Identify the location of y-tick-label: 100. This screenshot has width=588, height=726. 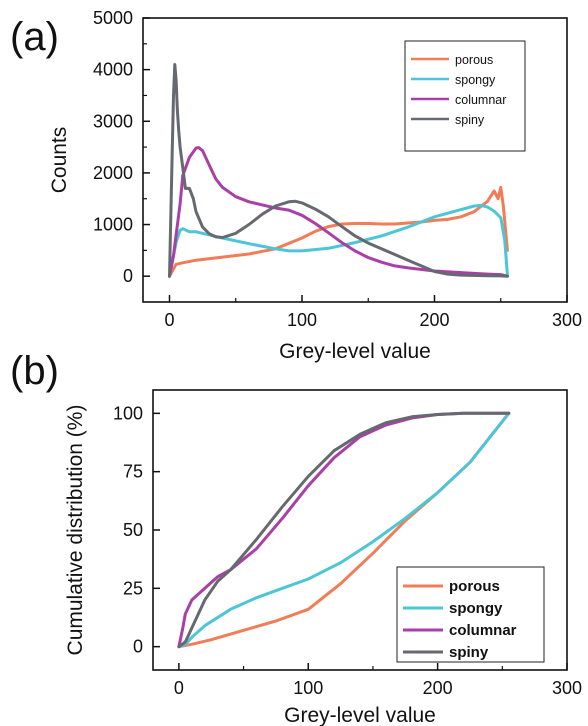
(128, 413).